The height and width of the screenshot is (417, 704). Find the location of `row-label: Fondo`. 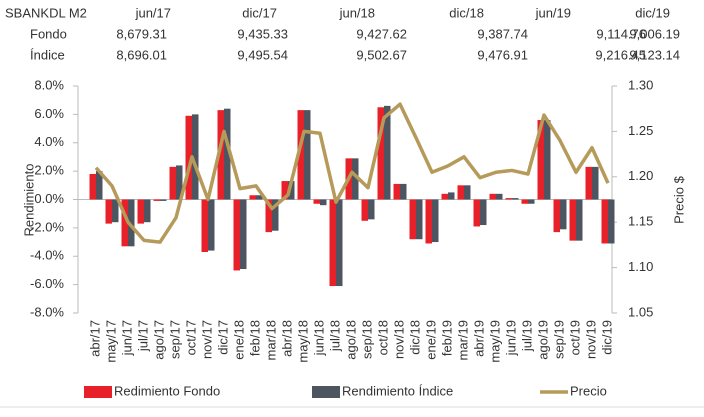

row-label: Fondo is located at coordinates (48, 33).